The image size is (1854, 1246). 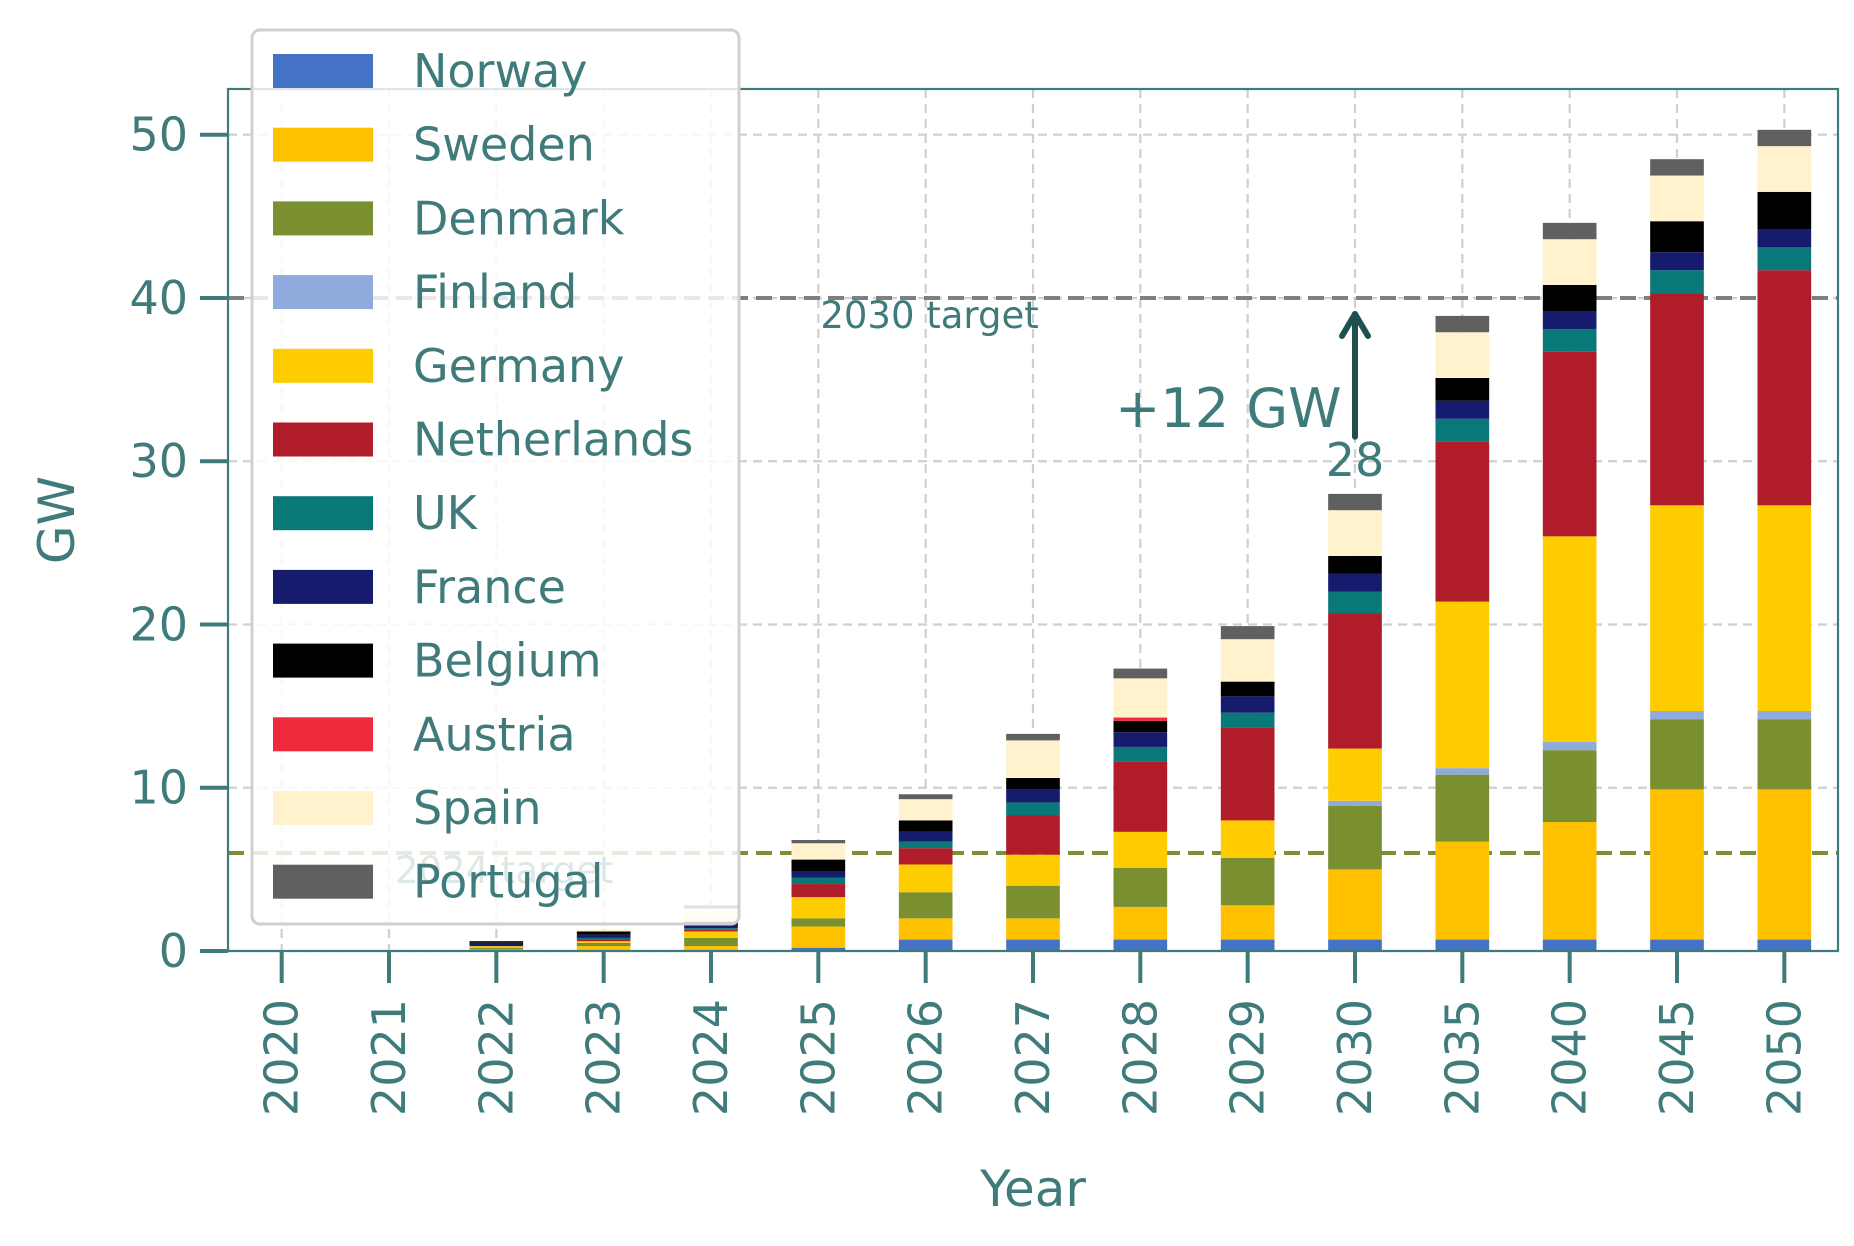 I want to click on bar-2045-portugal, so click(x=1677, y=167).